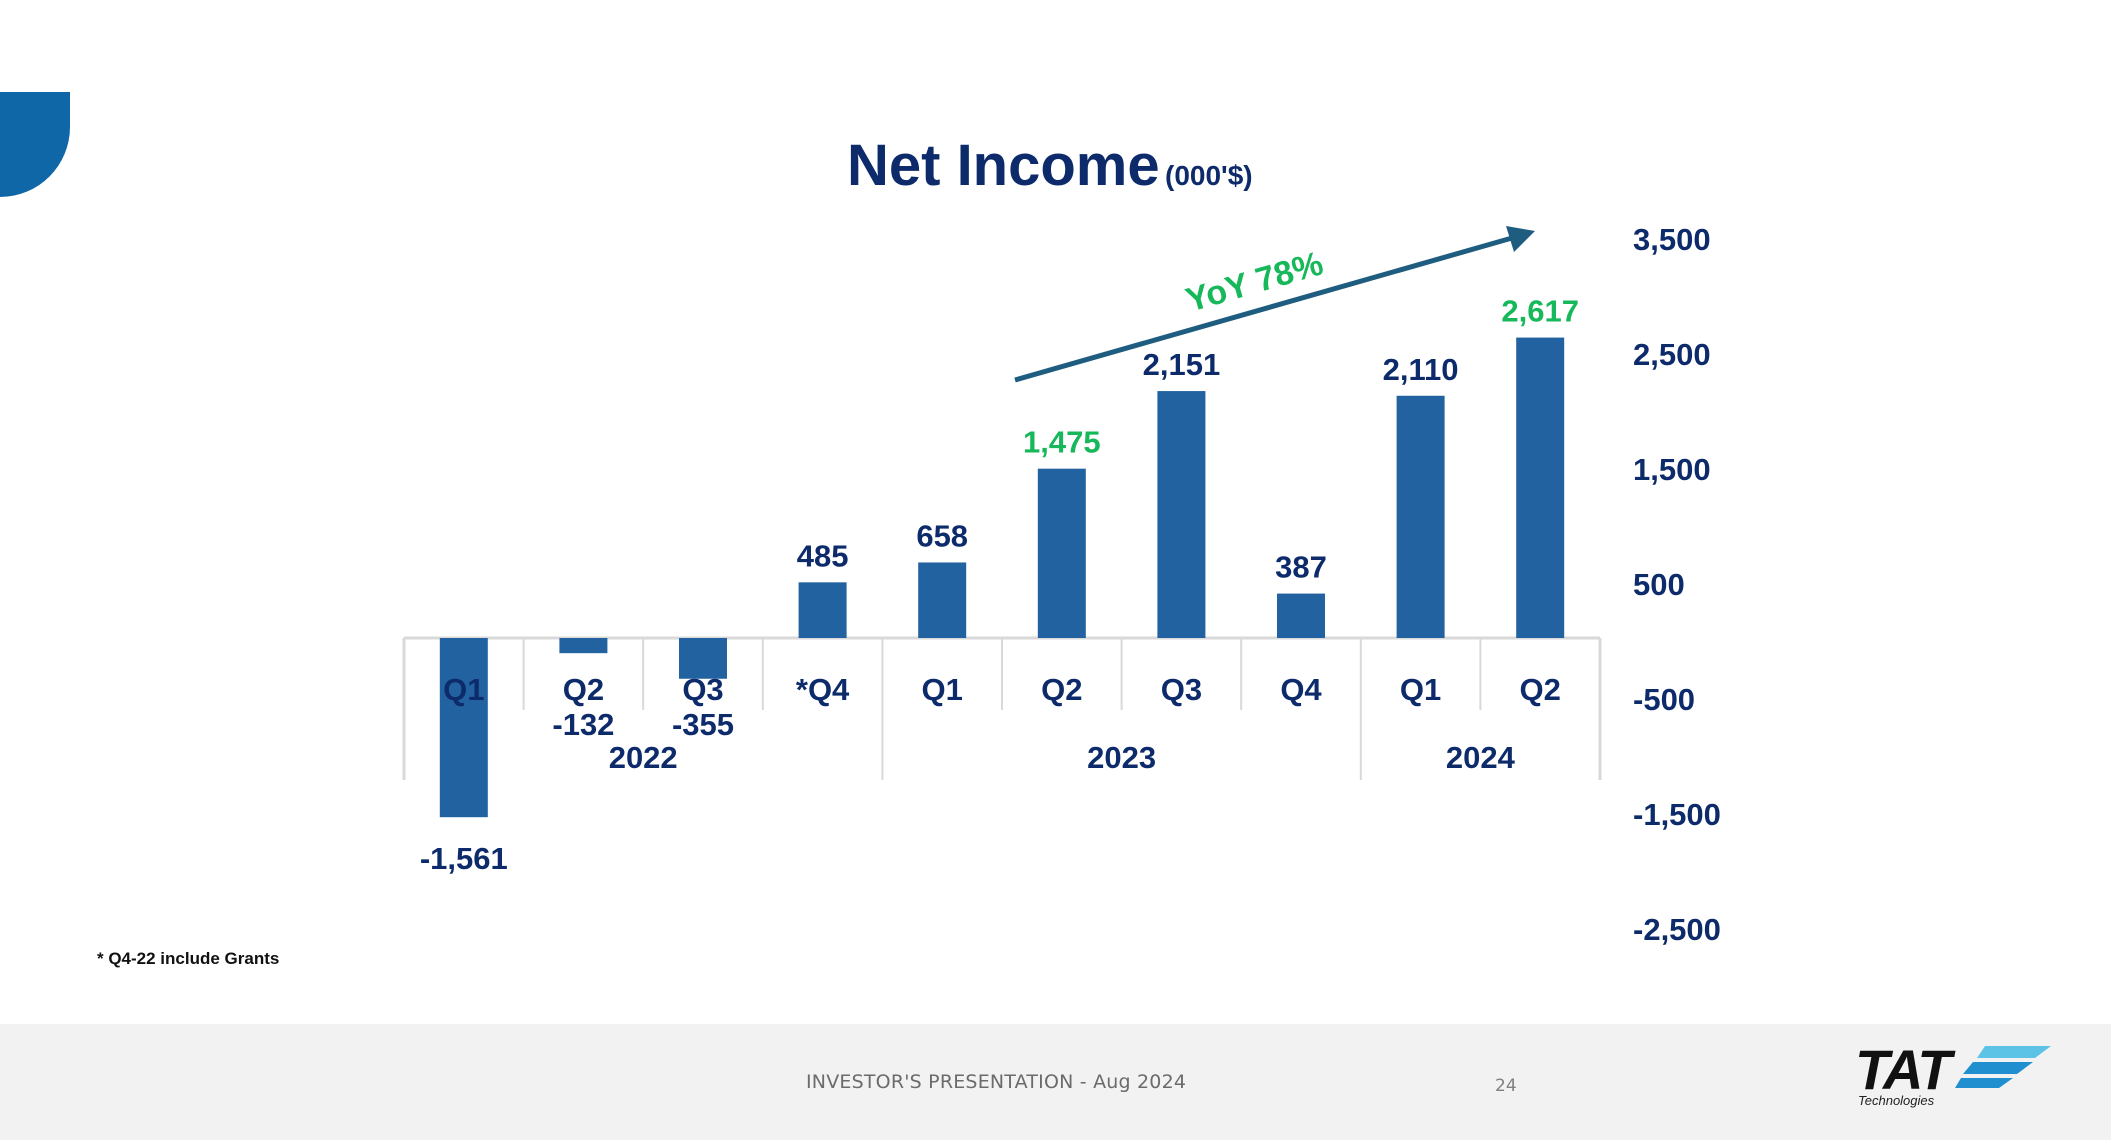  What do you see at coordinates (996, 1082) in the screenshot?
I see `footer-text: INVESTOR'S PRESENTATION - Aug 2024` at bounding box center [996, 1082].